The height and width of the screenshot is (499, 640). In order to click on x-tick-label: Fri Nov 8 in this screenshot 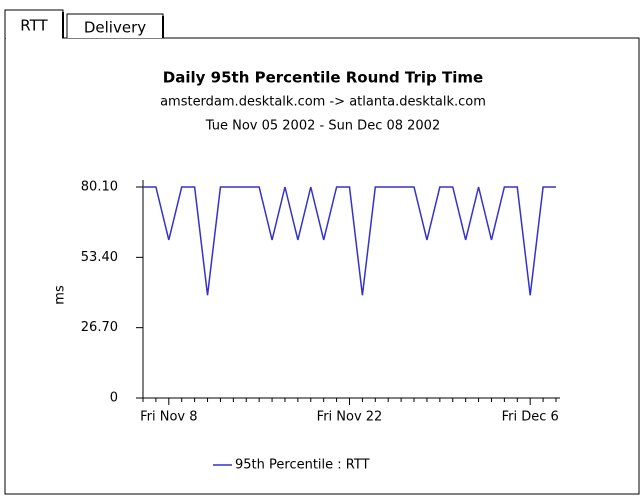, I will do `click(168, 417)`.